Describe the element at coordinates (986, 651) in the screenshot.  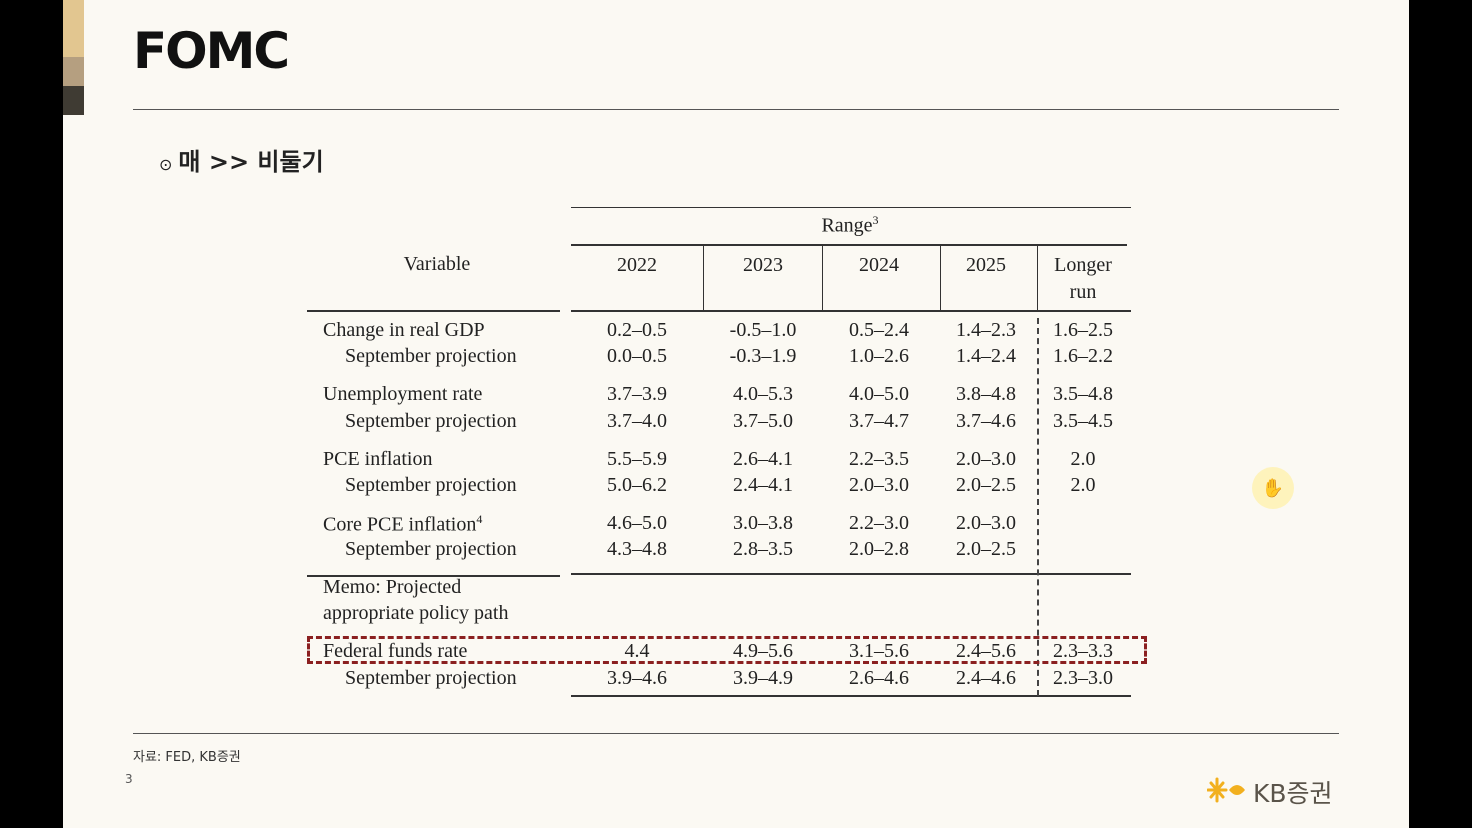
I see `table-cell: 2.4–5.6` at that location.